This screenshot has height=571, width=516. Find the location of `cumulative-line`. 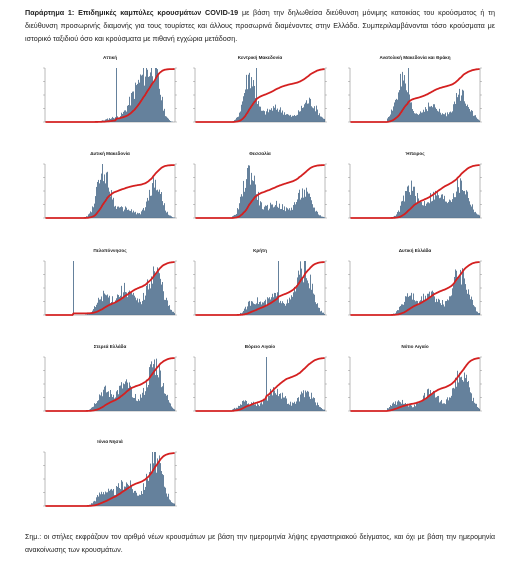

cumulative-line is located at coordinates (415, 288).